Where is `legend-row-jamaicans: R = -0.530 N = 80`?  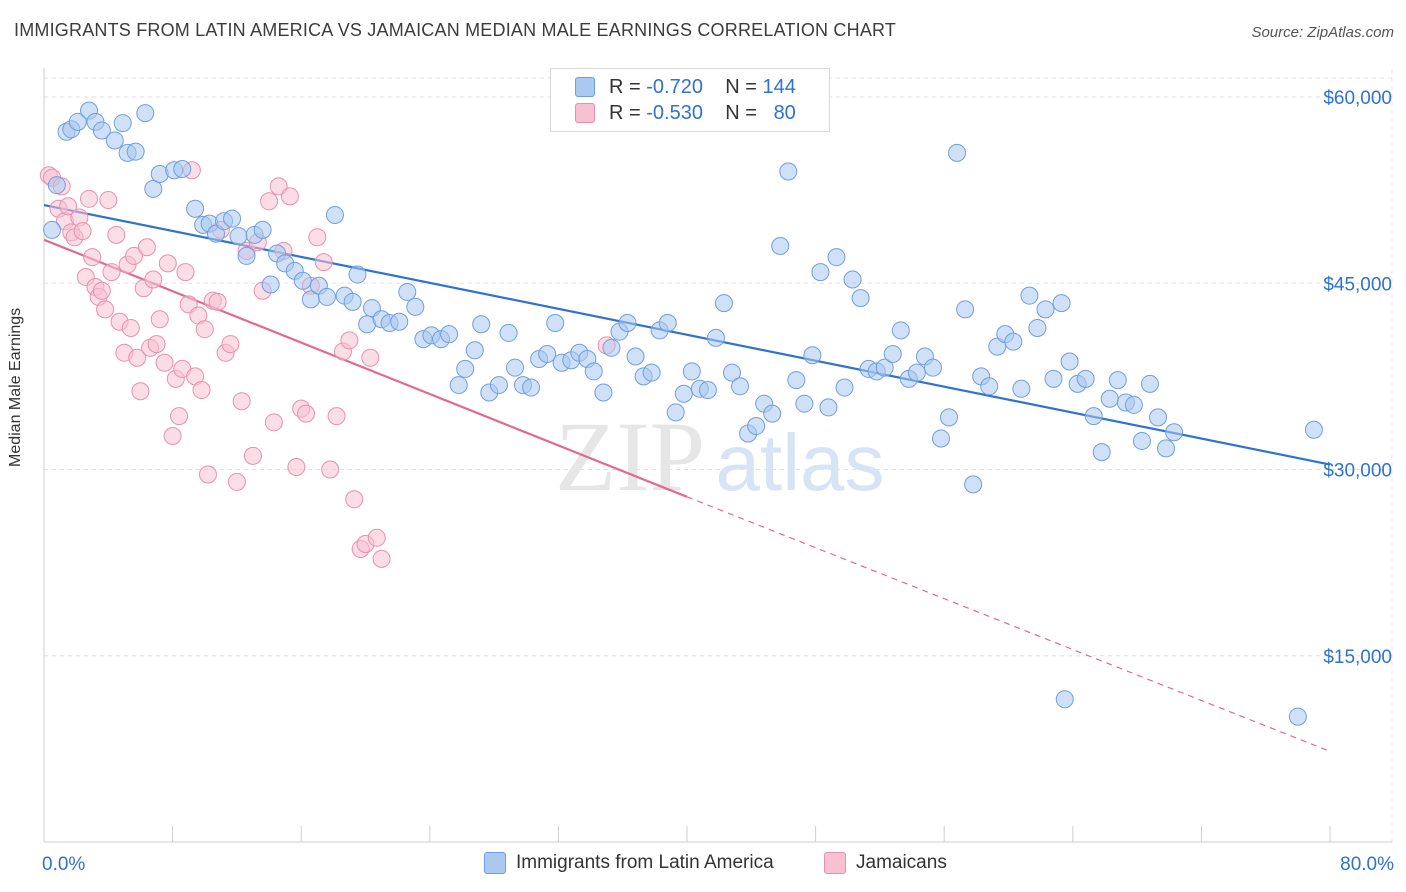 legend-row-jamaicans: R = -0.530 N = 80 is located at coordinates (685, 113).